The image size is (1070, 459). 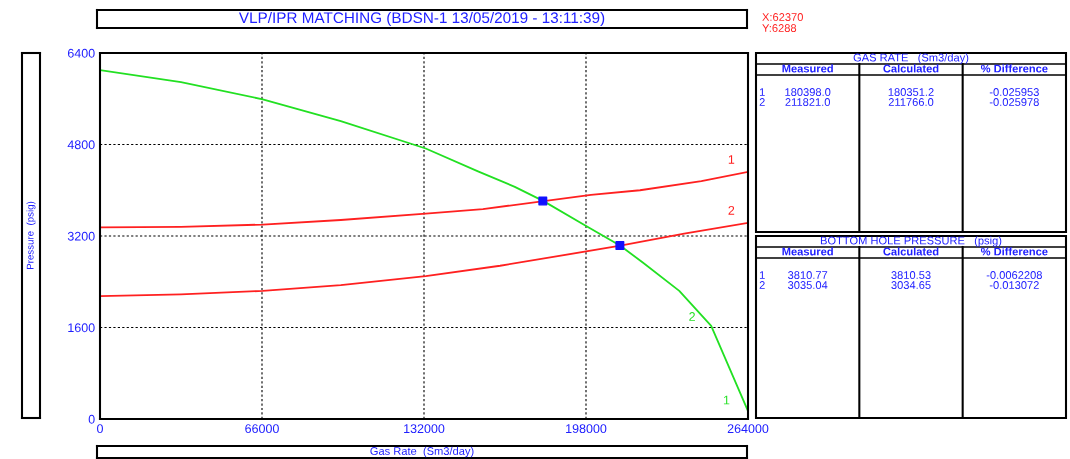 What do you see at coordinates (911, 58) in the screenshot?
I see `text: GAS RATE (Sm3/day)` at bounding box center [911, 58].